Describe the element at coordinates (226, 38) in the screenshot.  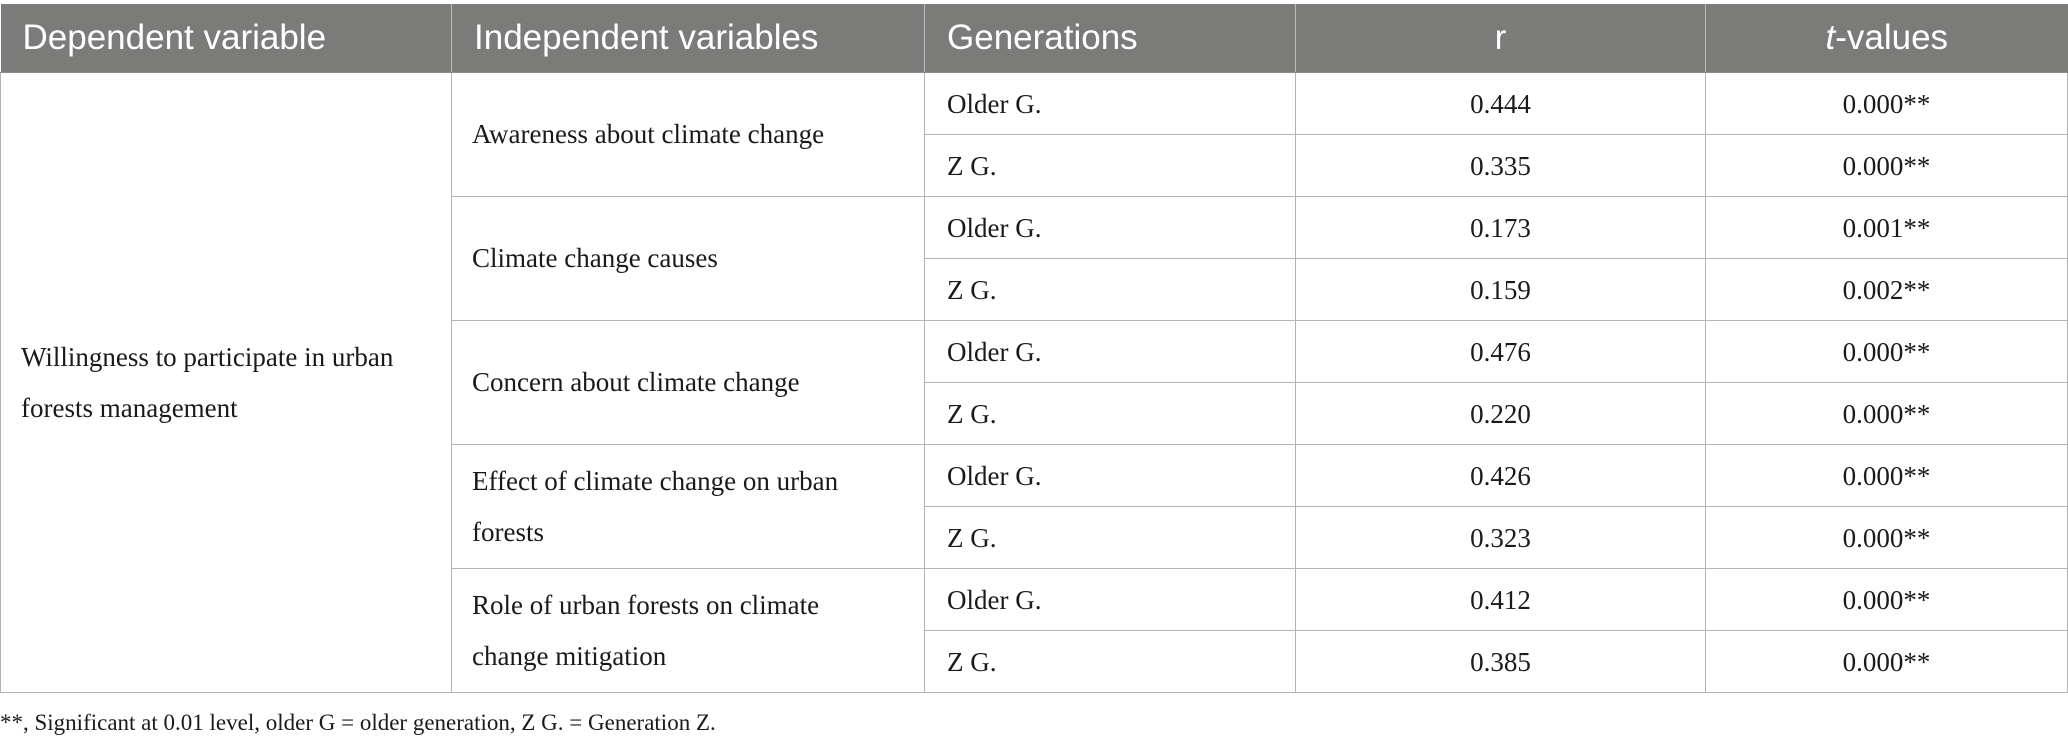
I see `header-dependent-variable: Dependent variable` at that location.